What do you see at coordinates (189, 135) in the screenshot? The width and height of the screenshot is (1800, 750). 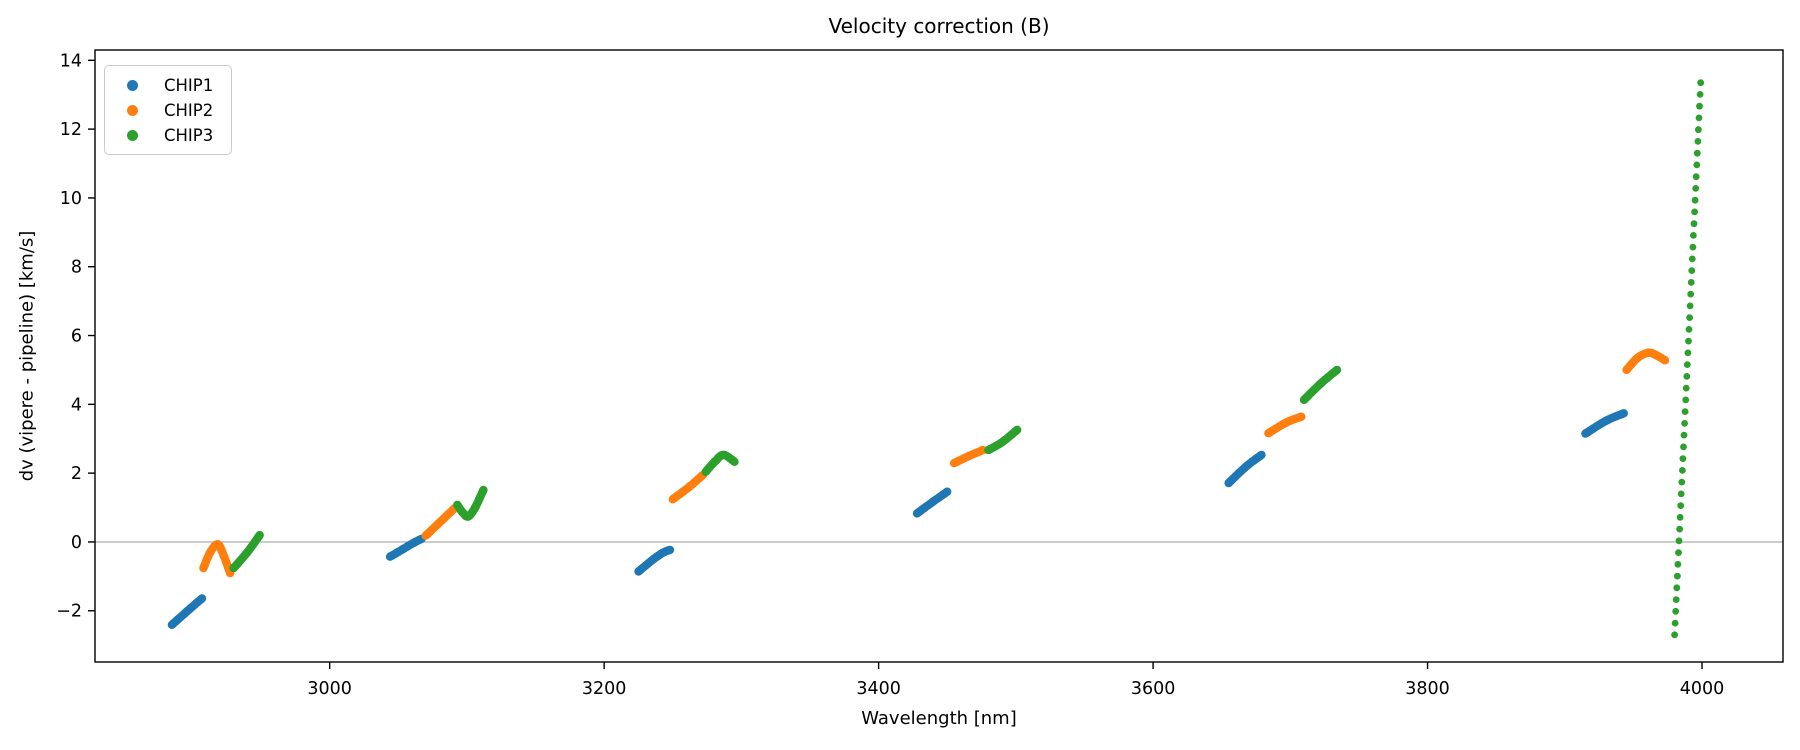 I see `legend-label-chip3: CHIP3` at bounding box center [189, 135].